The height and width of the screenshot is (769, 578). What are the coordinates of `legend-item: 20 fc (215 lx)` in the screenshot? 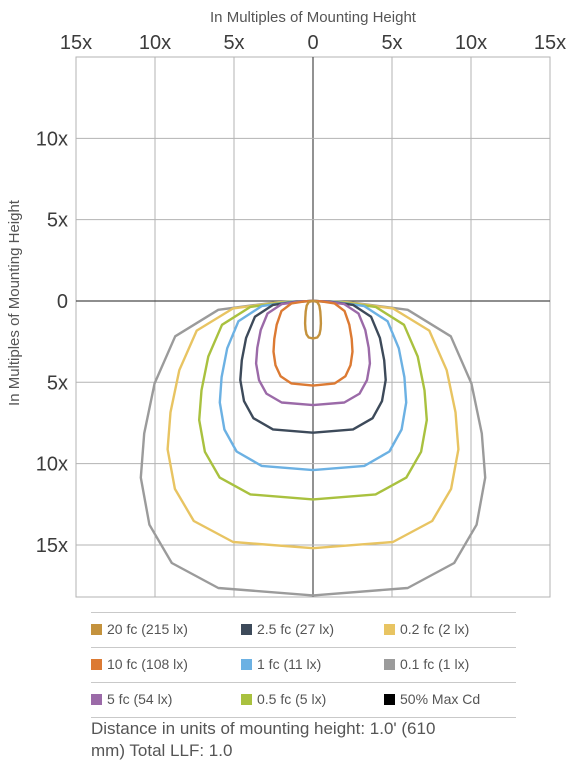 It's located at (139, 629).